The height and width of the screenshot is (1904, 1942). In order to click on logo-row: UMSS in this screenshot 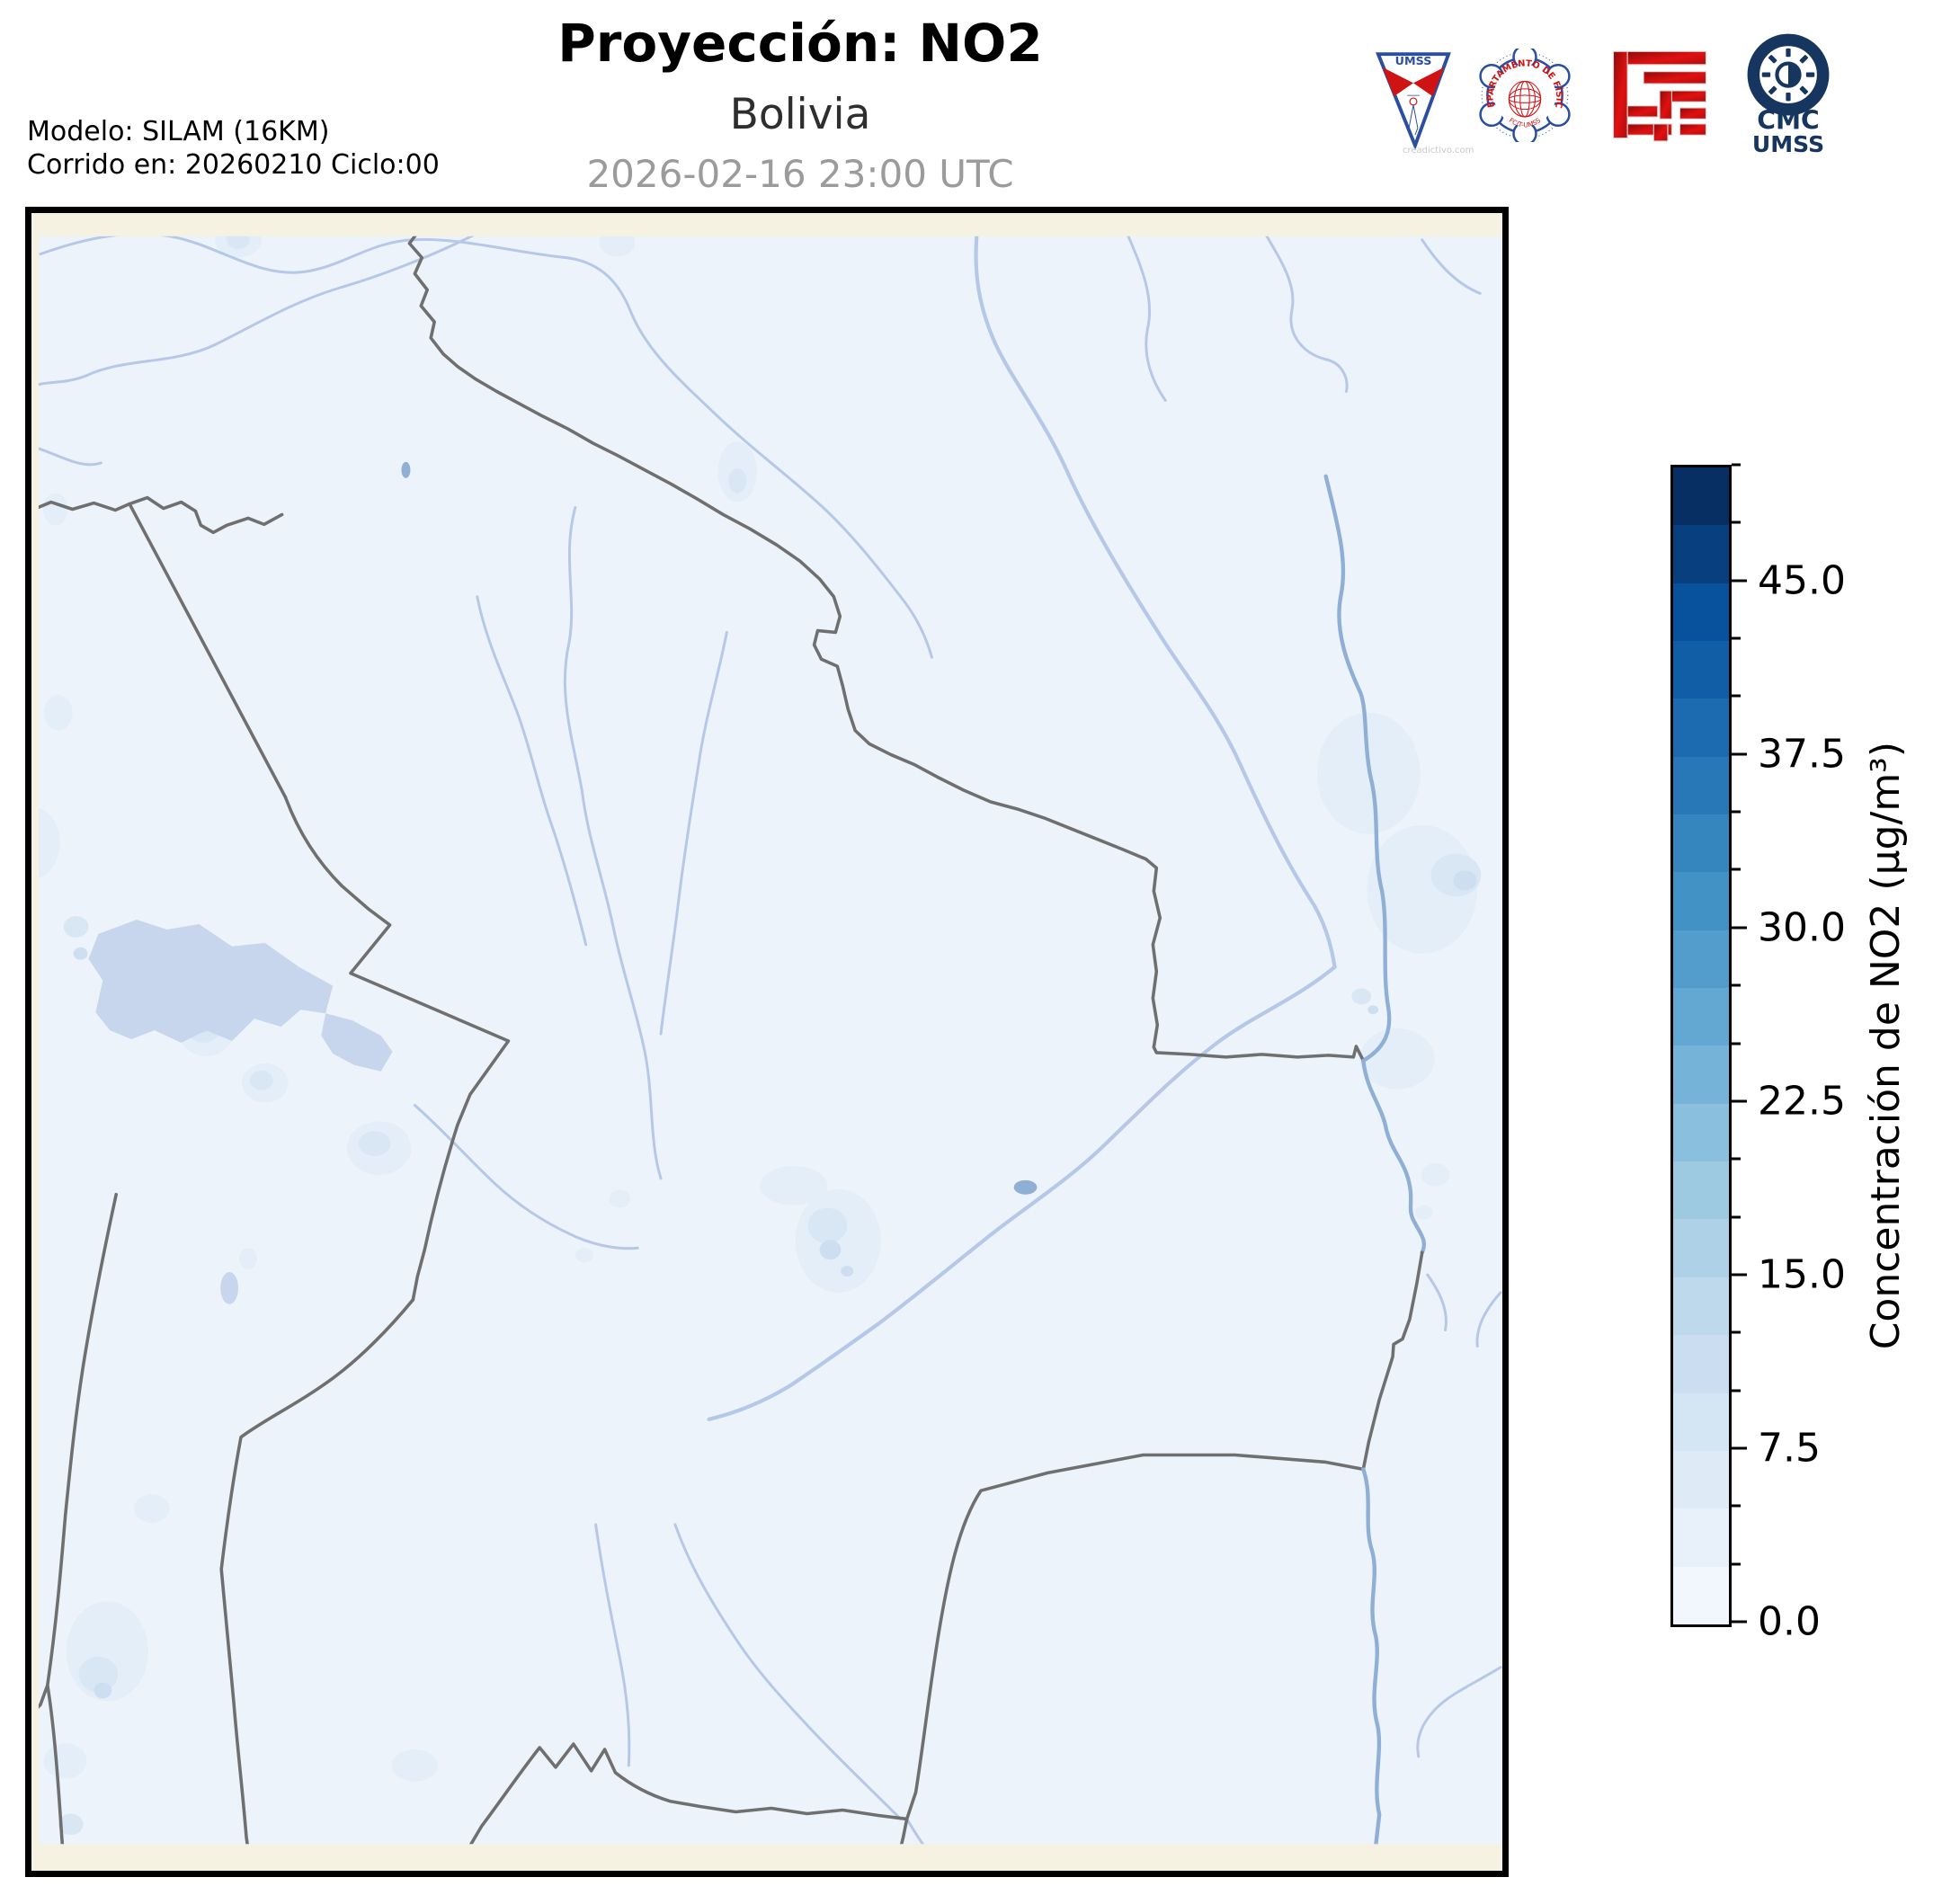, I will do `click(1634, 97)`.